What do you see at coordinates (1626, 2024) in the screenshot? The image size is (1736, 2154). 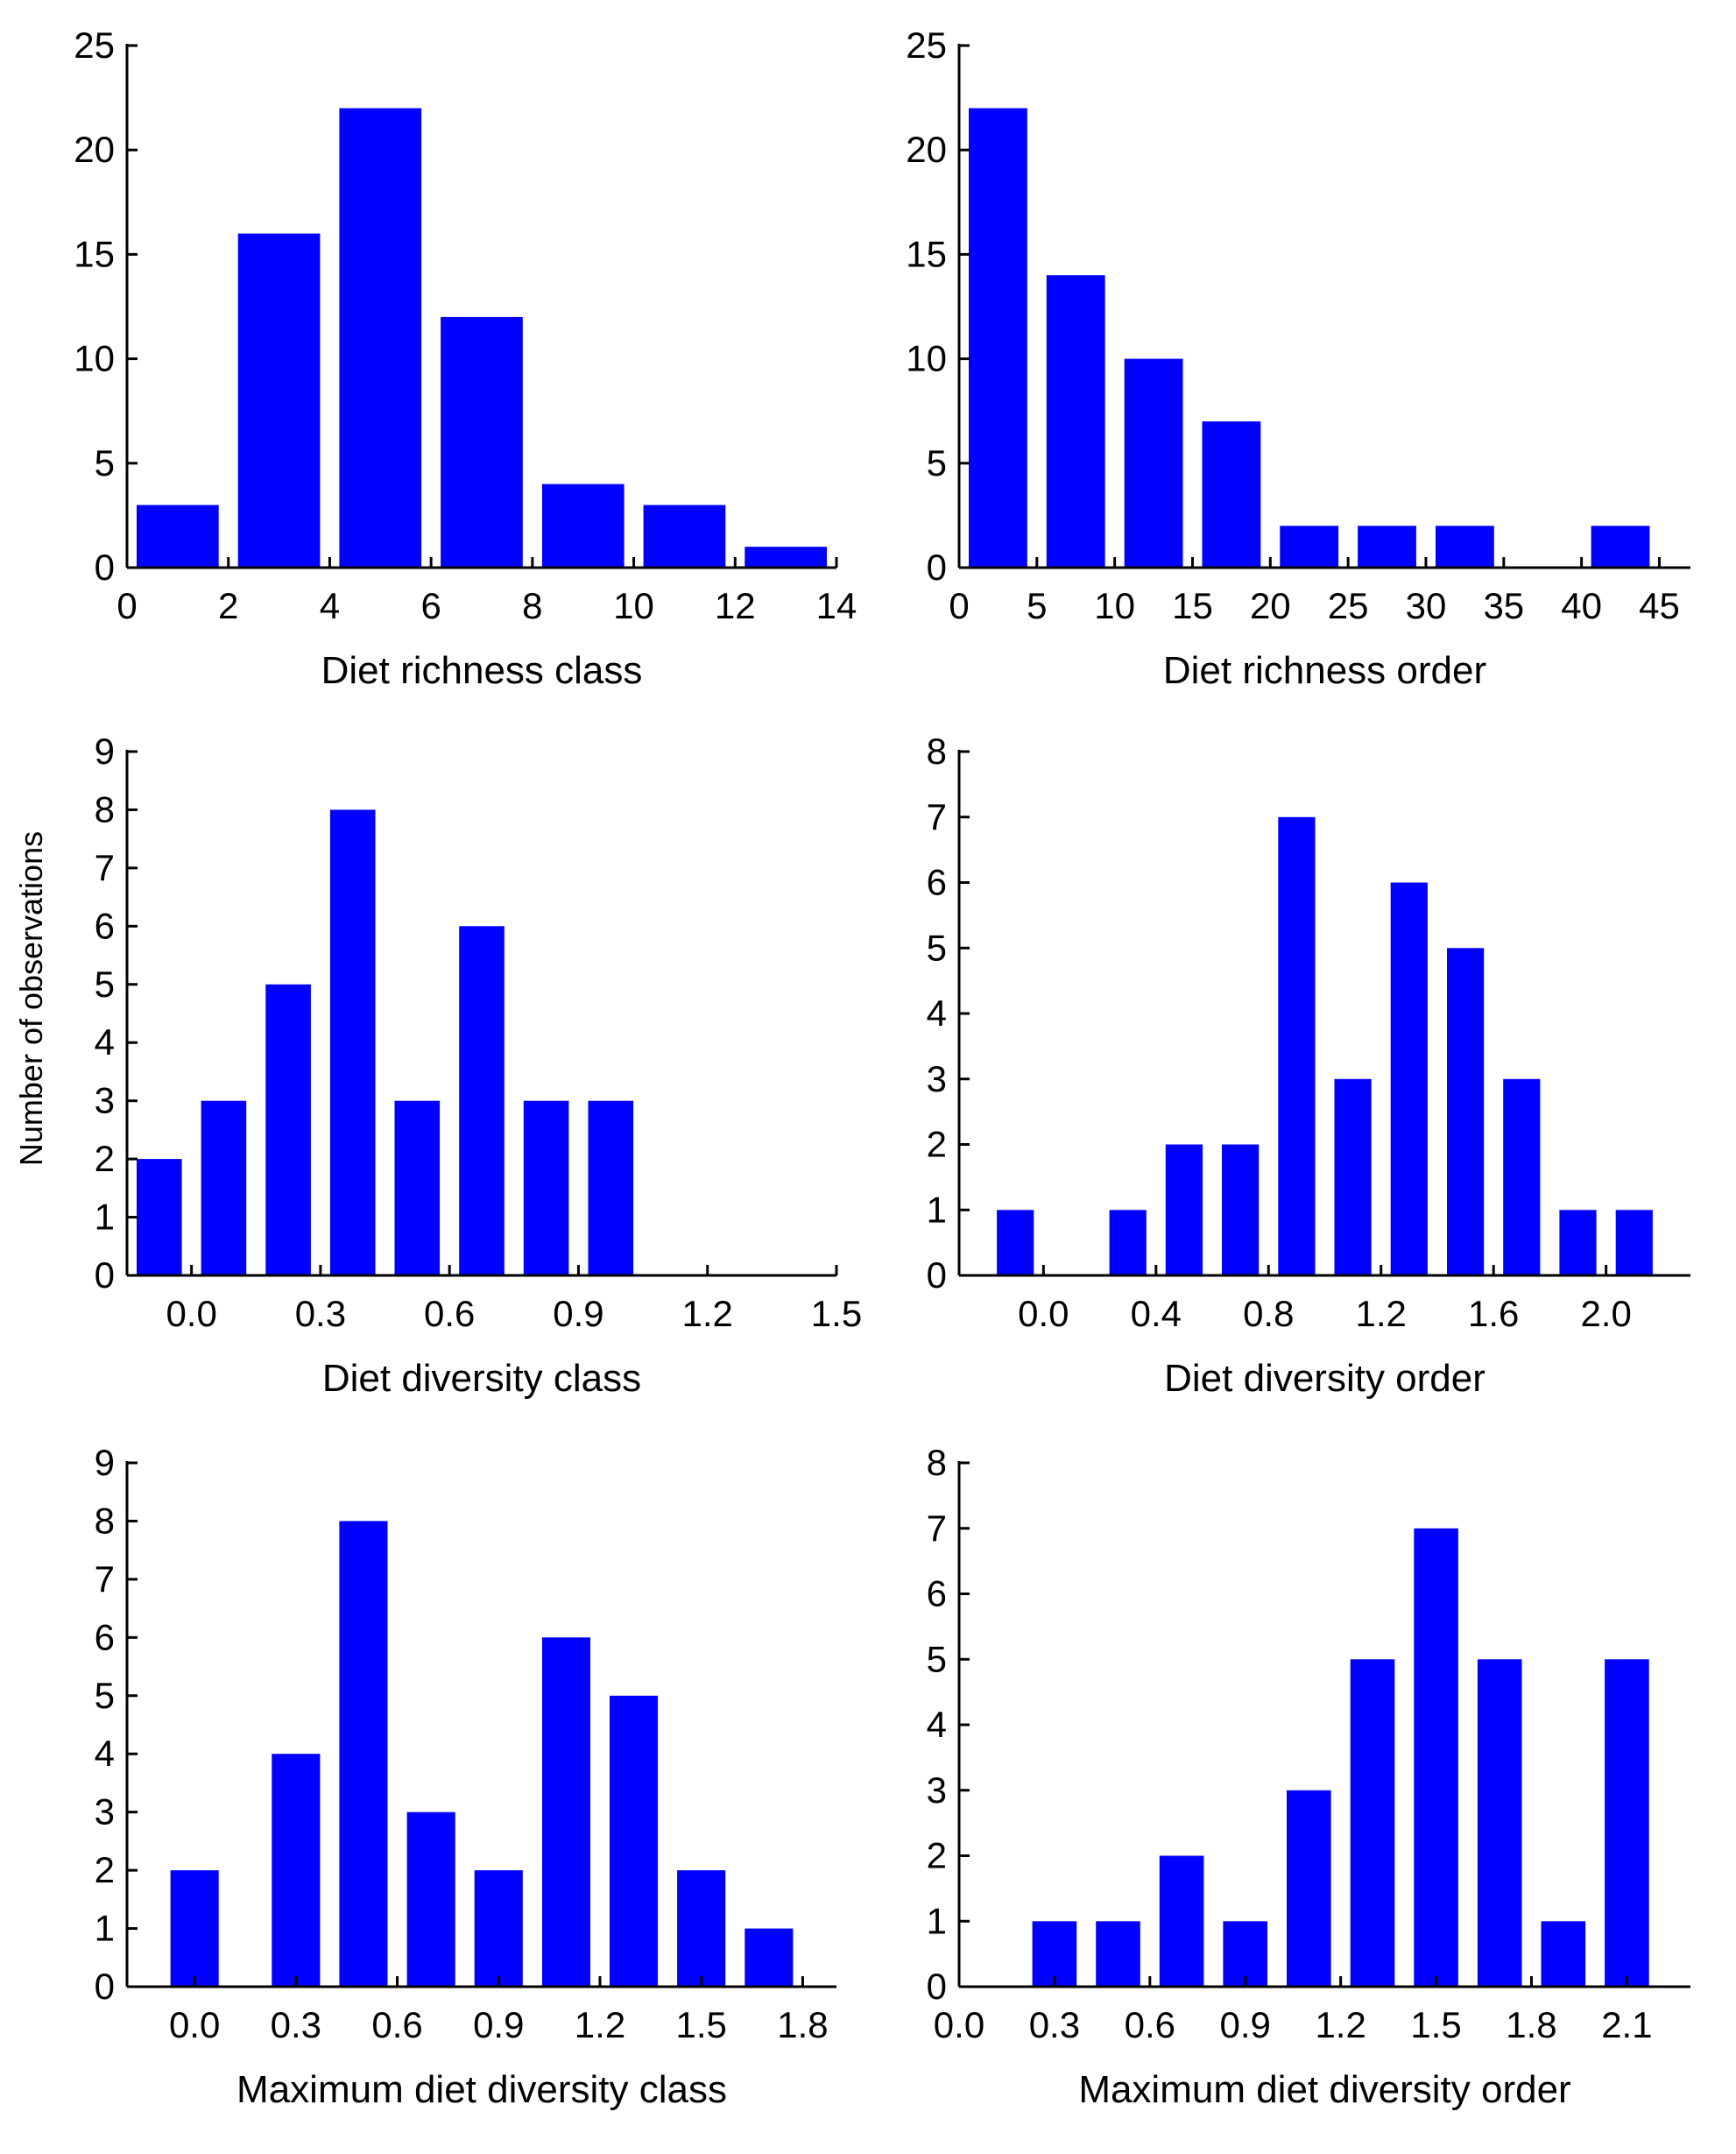 I see `x-tick-label: 2.1` at bounding box center [1626, 2024].